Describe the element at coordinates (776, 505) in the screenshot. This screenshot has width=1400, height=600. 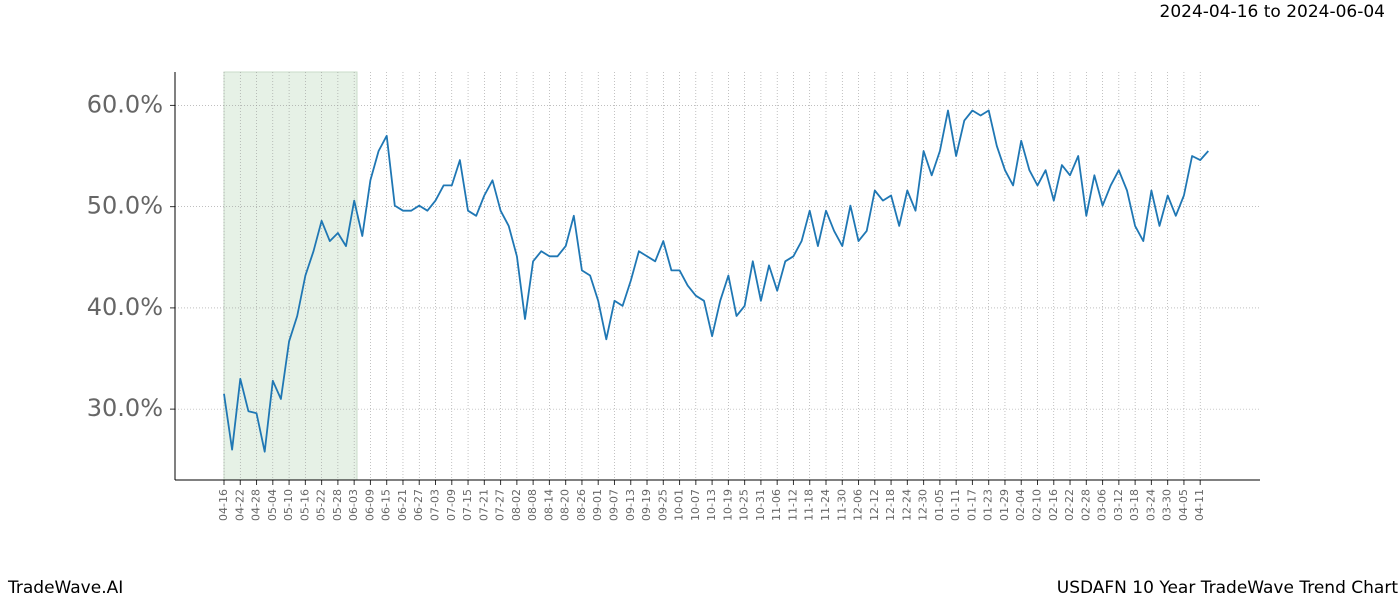
I see `x-tick-label: 11-06` at that location.